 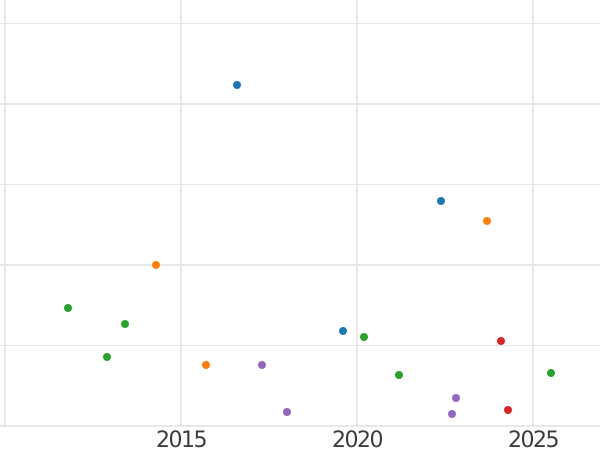 What do you see at coordinates (182, 439) in the screenshot?
I see `x-tick-label: 2015` at bounding box center [182, 439].